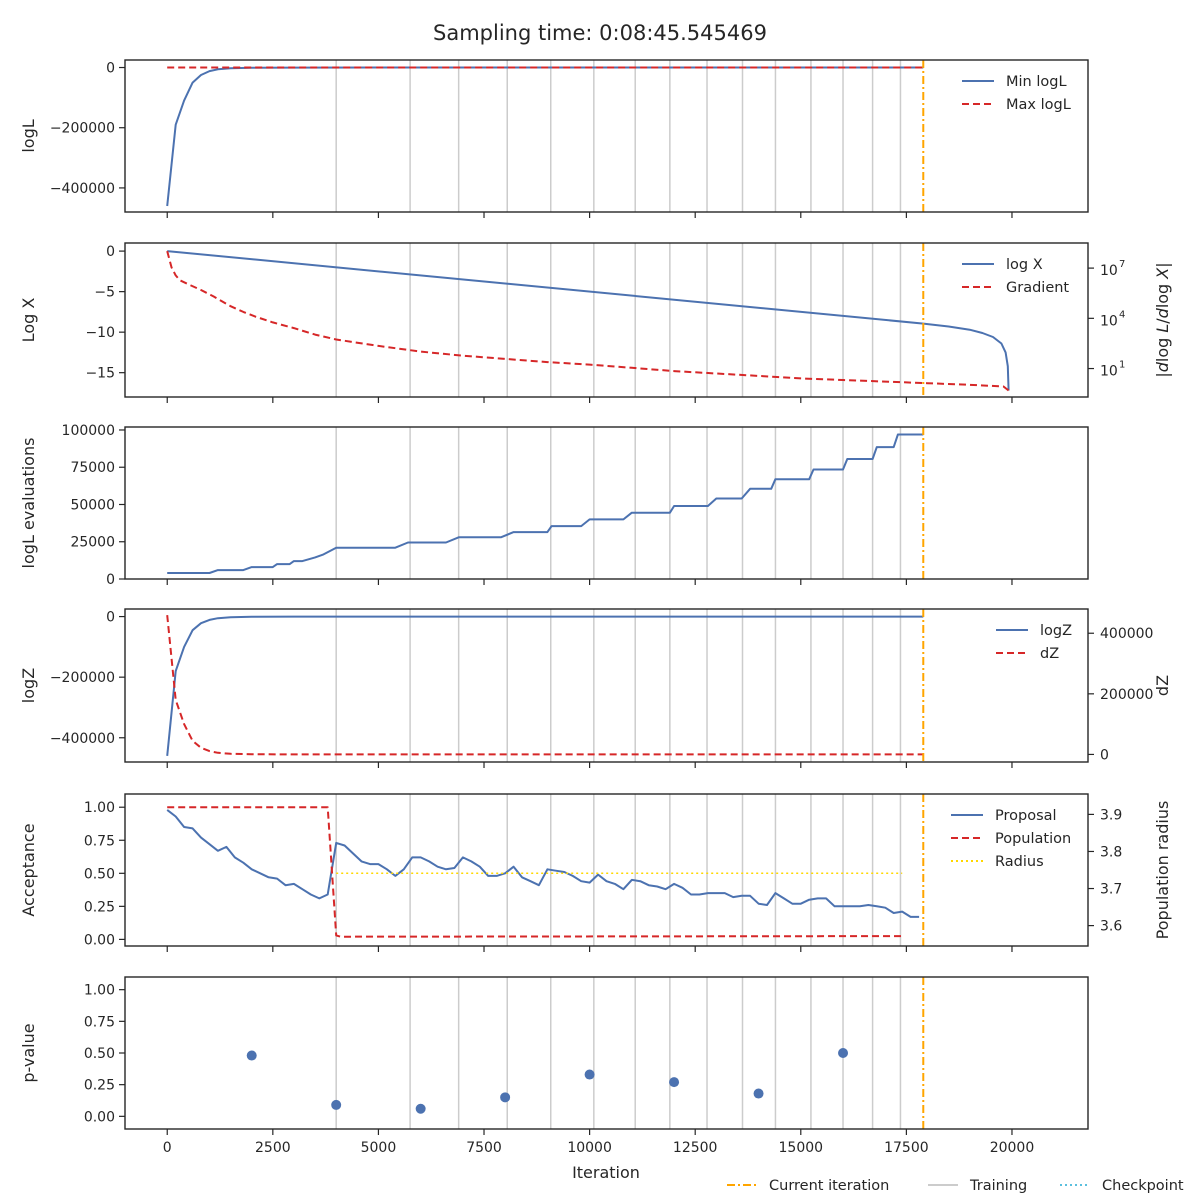 The height and width of the screenshot is (1200, 1200). What do you see at coordinates (28, 685) in the screenshot?
I see `y-axis-label: logZ` at bounding box center [28, 685].